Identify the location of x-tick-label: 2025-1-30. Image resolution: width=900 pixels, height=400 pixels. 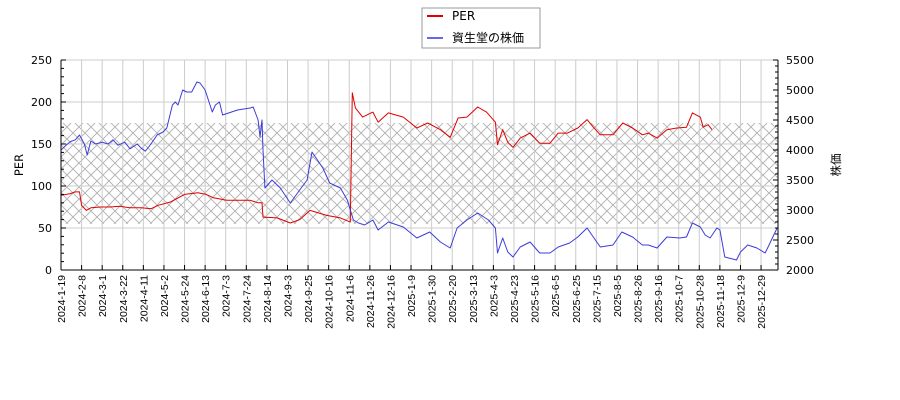
(433, 299).